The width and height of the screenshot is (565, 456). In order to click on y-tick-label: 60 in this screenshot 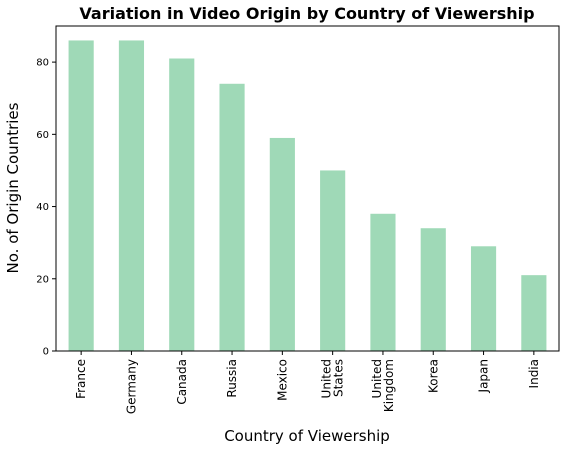, I will do `click(42, 135)`.